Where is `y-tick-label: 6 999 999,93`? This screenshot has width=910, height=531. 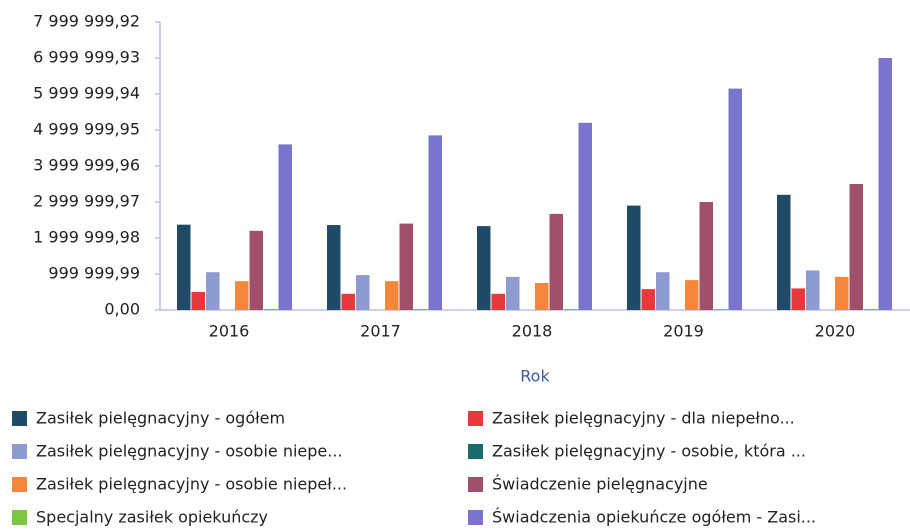 y-tick-label: 6 999 999,93 is located at coordinates (86, 57).